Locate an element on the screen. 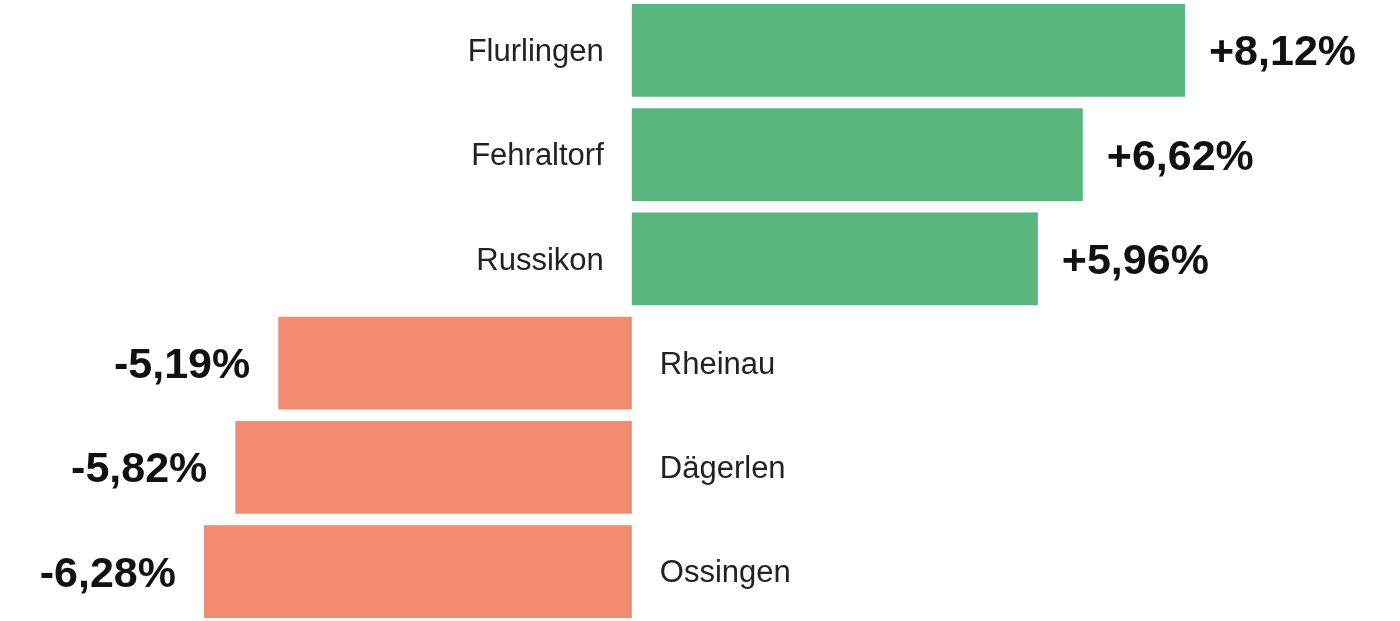 This screenshot has width=1400, height=621. y-tick-label: Ossingen is located at coordinates (725, 572).